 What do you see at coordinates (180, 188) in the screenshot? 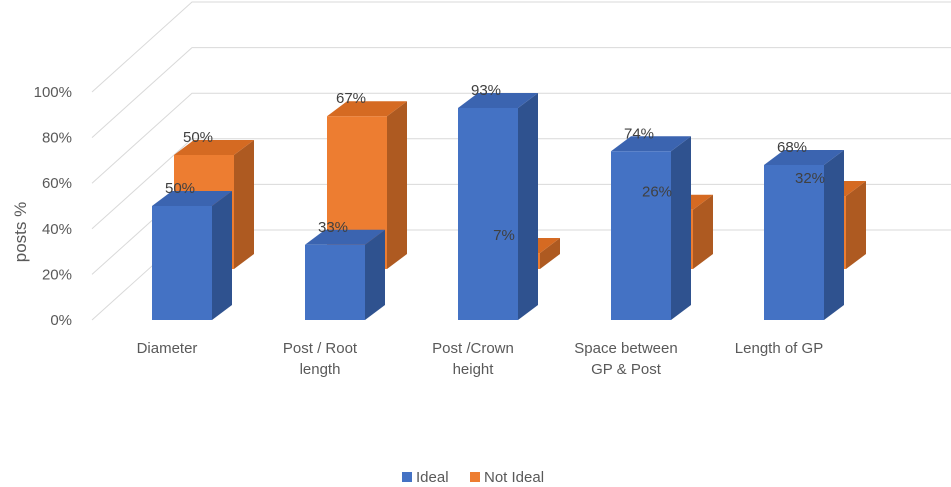
I see `data-label-ideal: 50%` at bounding box center [180, 188].